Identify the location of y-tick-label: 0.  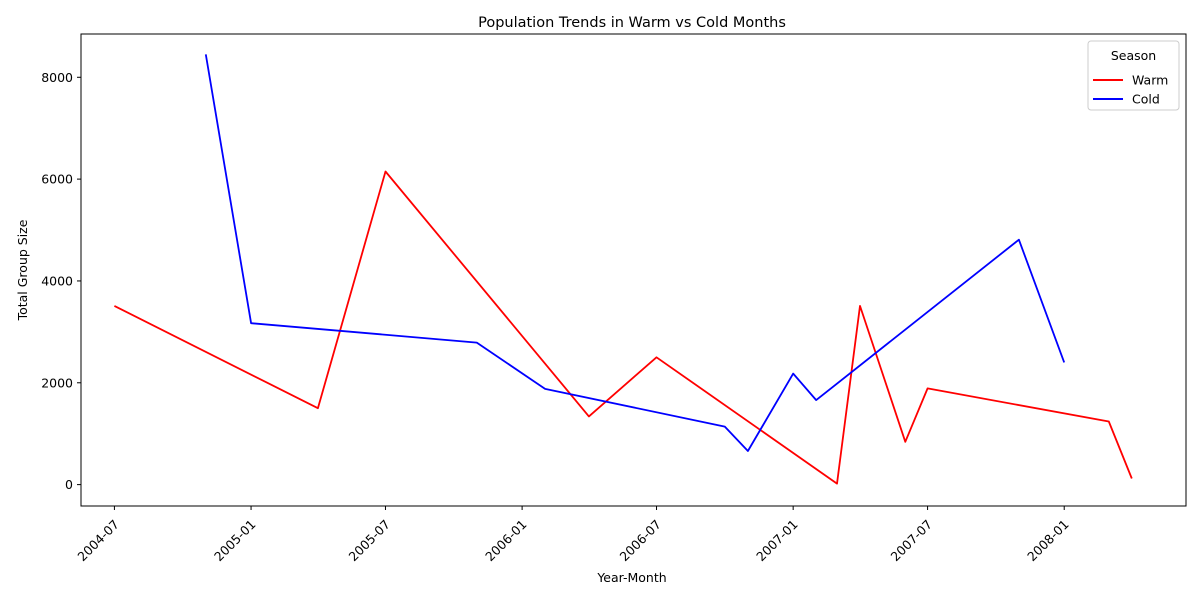
(69, 484).